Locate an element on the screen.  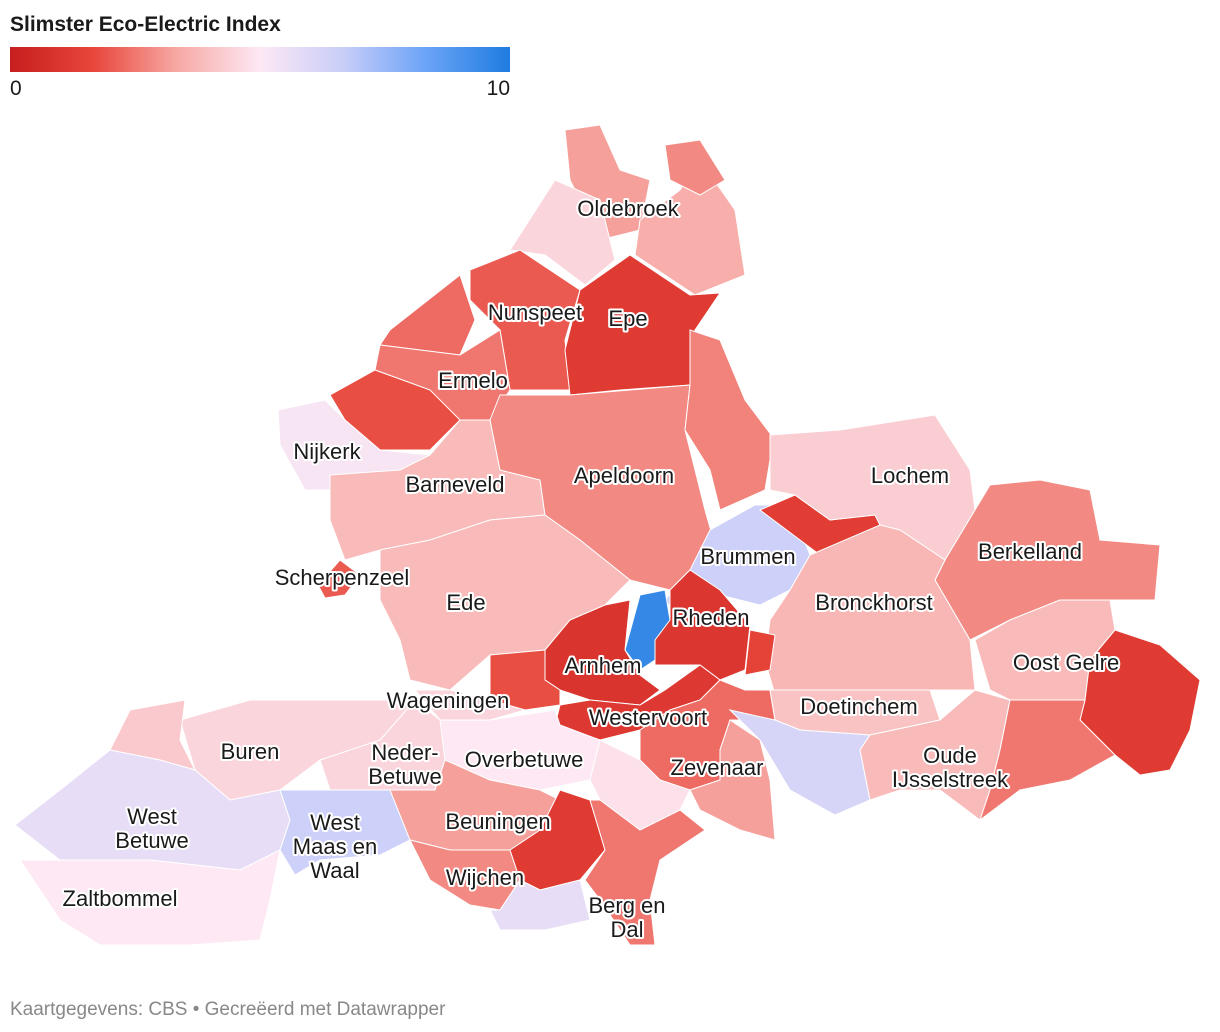
region-label: Rheden is located at coordinates (710, 617).